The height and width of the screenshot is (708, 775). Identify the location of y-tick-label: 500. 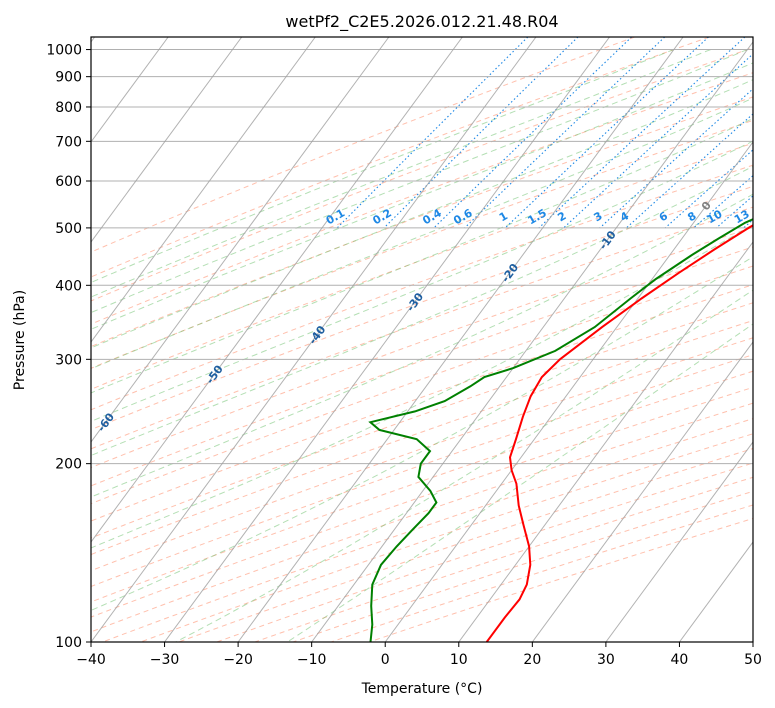
(68, 229).